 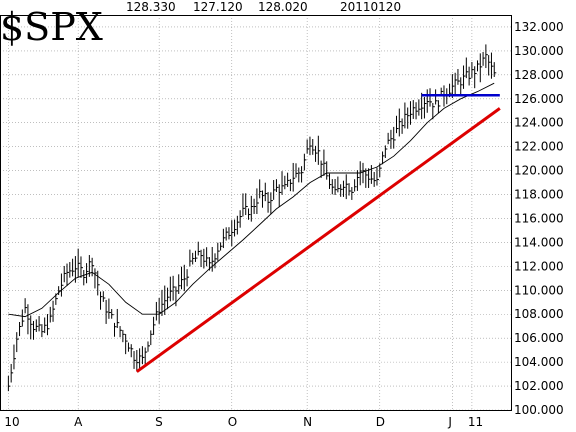 What do you see at coordinates (78, 422) in the screenshot?
I see `x-month-label: A` at bounding box center [78, 422].